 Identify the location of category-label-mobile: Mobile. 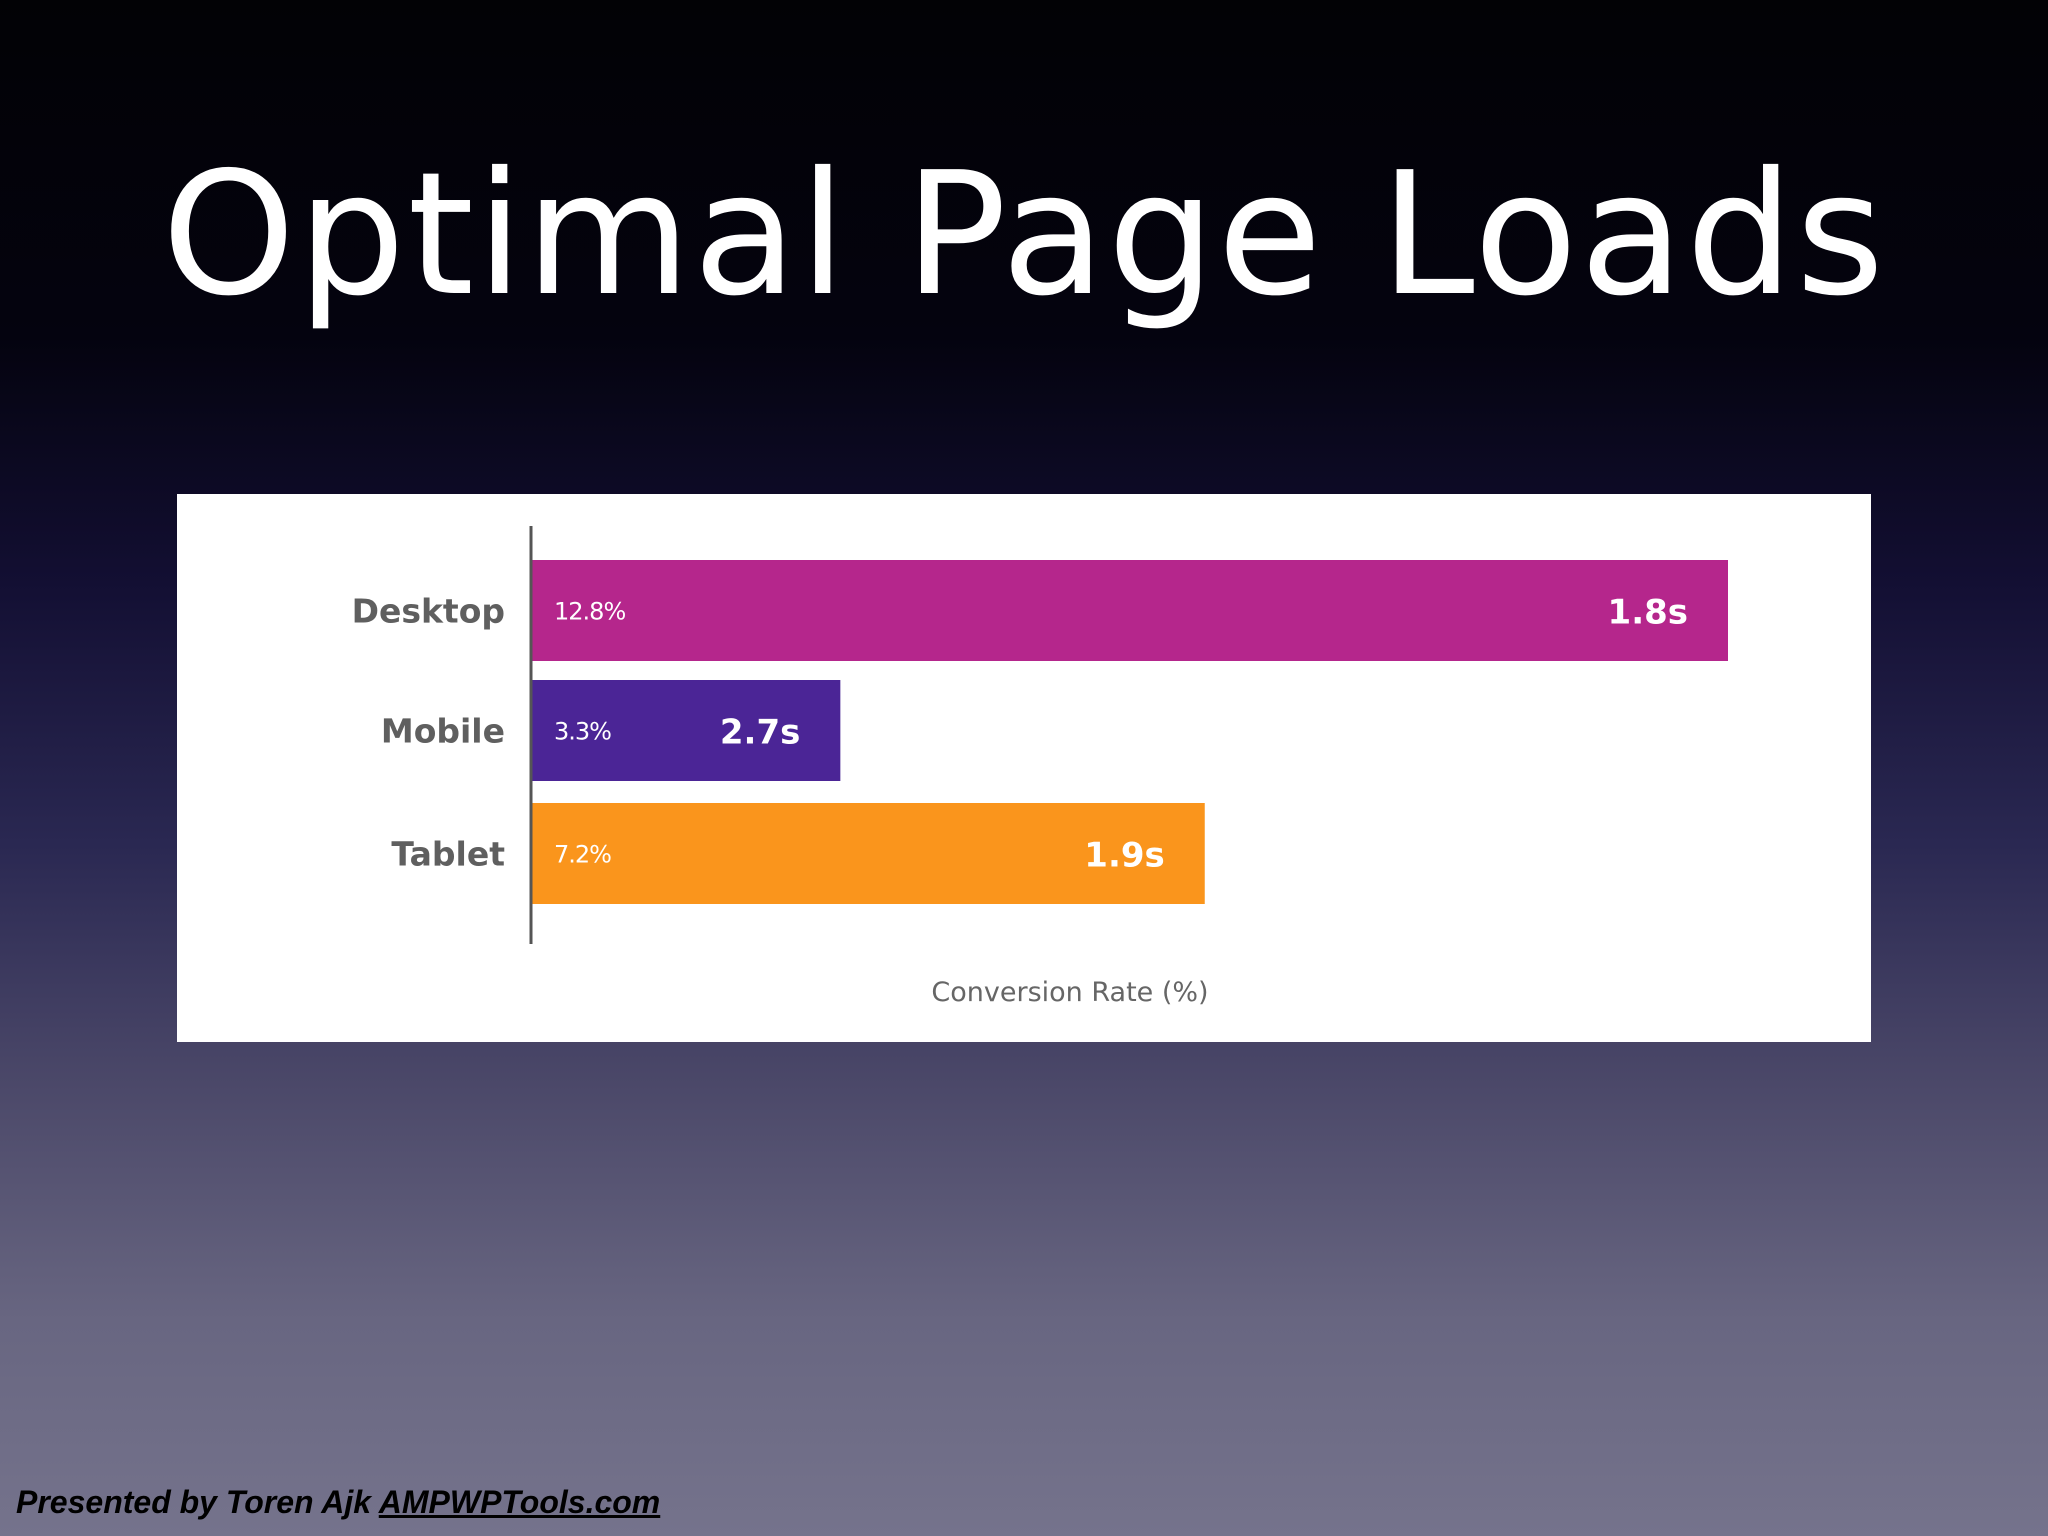
(443, 731).